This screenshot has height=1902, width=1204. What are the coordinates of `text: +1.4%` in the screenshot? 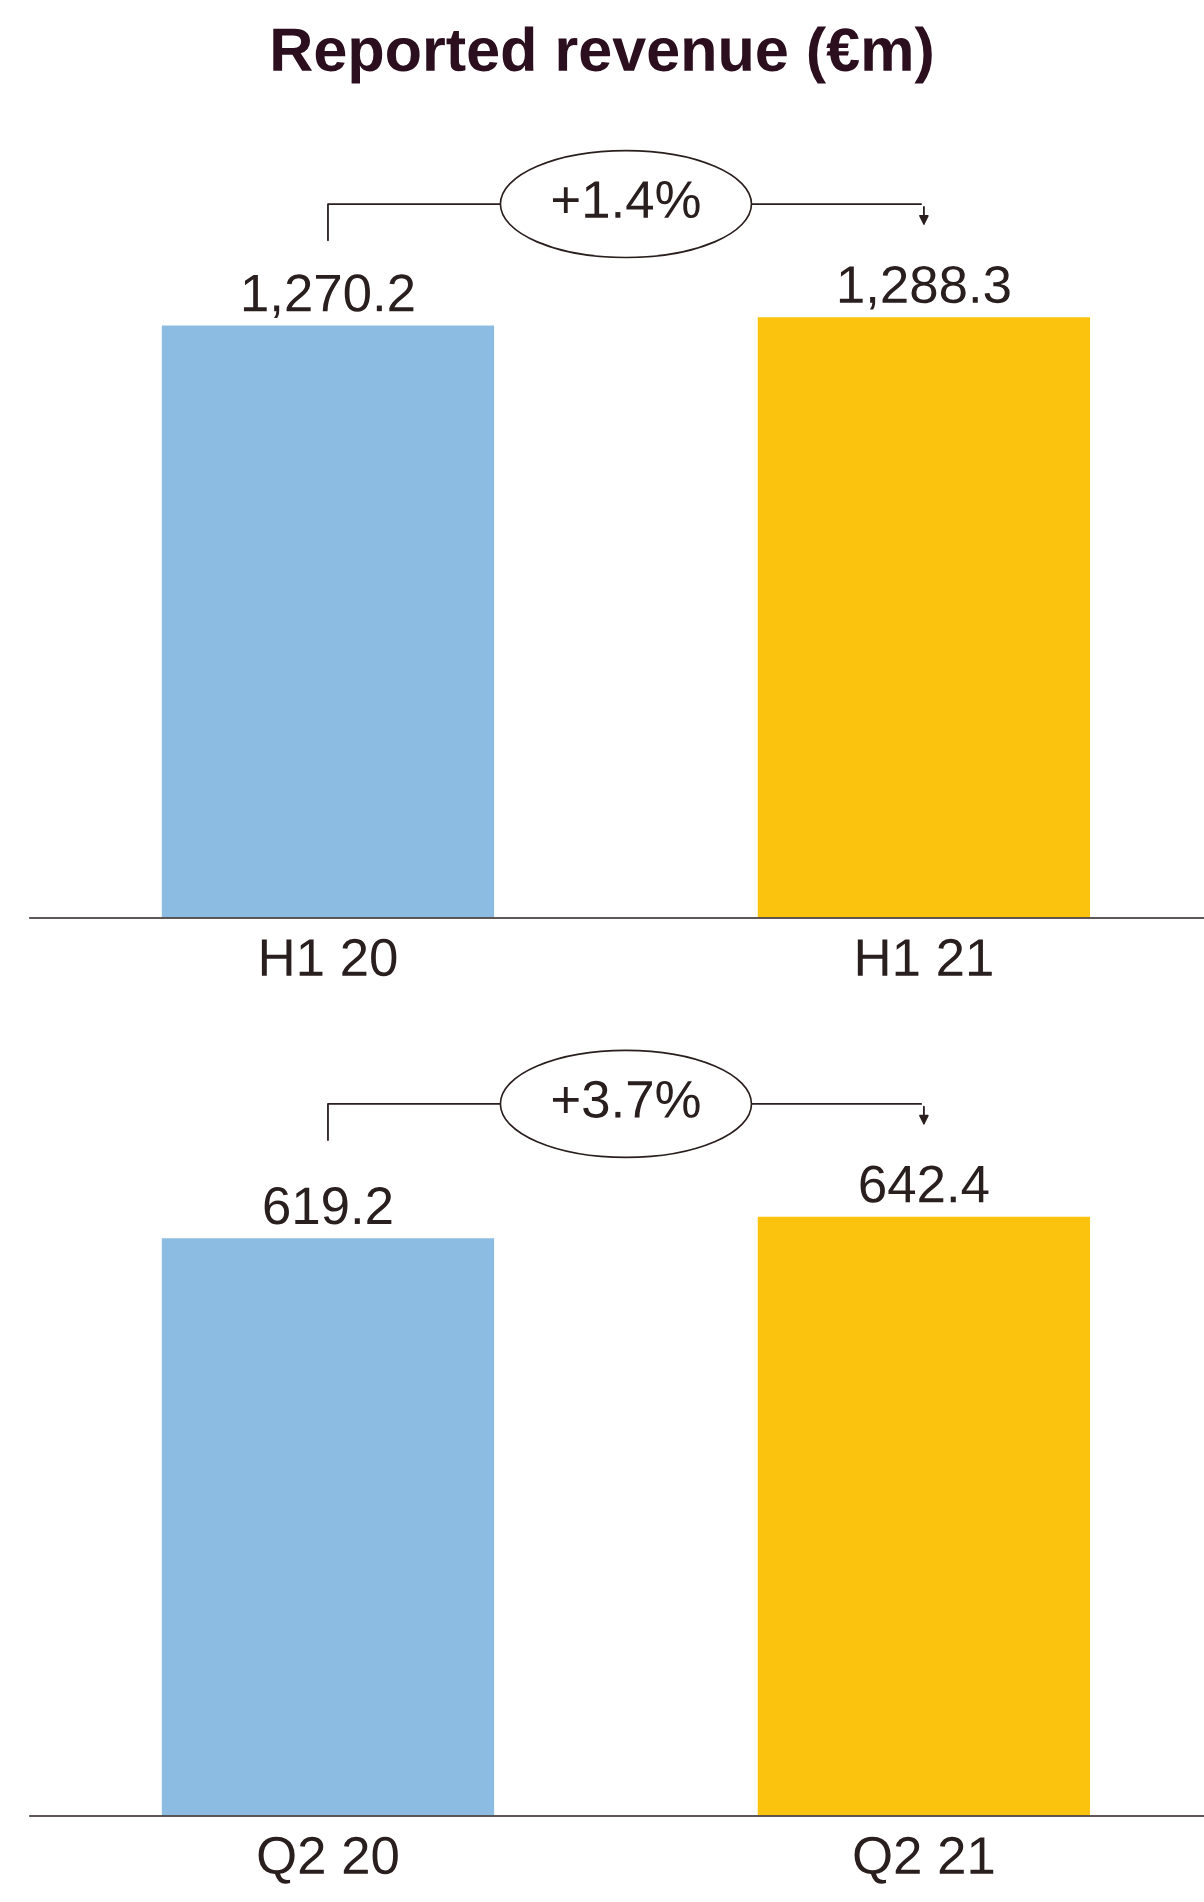 It's located at (626, 200).